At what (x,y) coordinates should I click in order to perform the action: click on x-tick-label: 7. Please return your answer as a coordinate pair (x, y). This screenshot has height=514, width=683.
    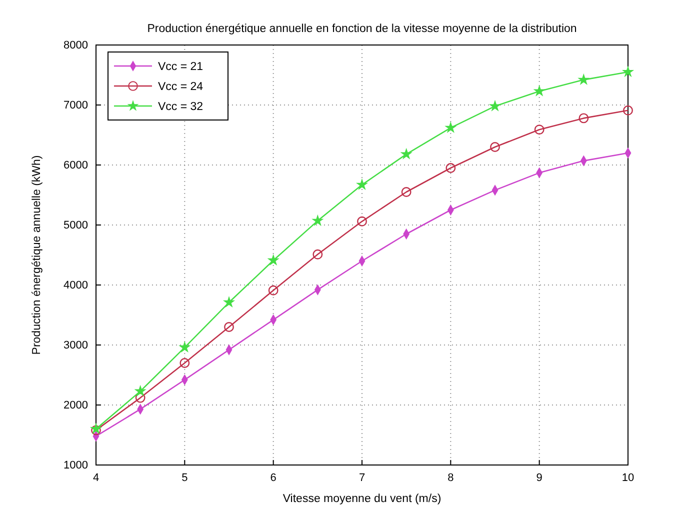
    Looking at the image, I should click on (362, 478).